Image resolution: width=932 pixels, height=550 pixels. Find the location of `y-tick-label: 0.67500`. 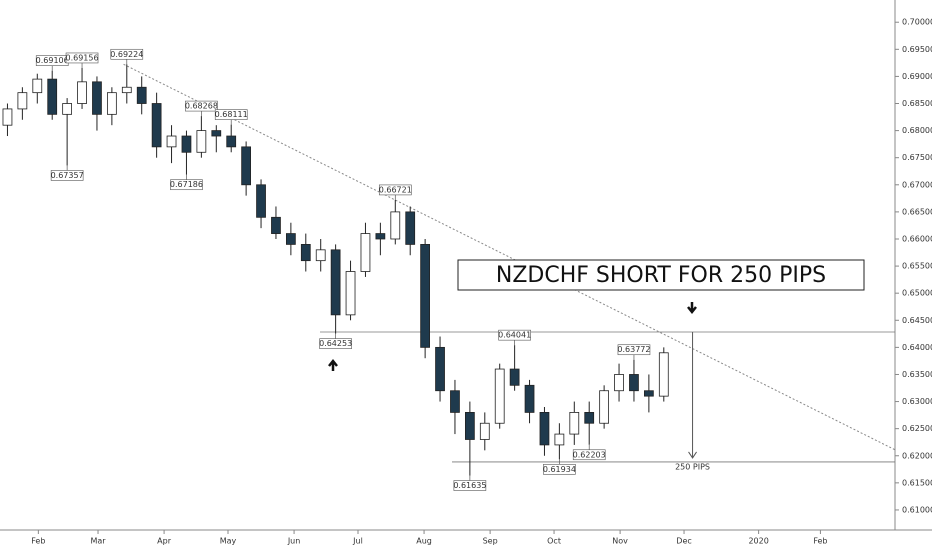

y-tick-label: 0.67500 is located at coordinates (917, 157).